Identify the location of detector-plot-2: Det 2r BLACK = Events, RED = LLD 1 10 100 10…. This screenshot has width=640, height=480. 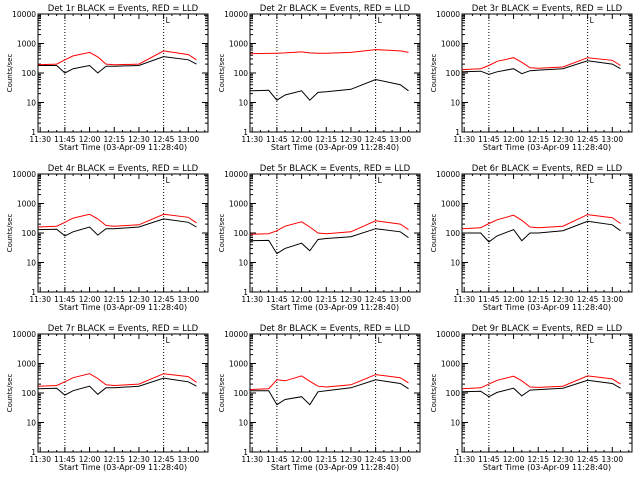
(319, 78).